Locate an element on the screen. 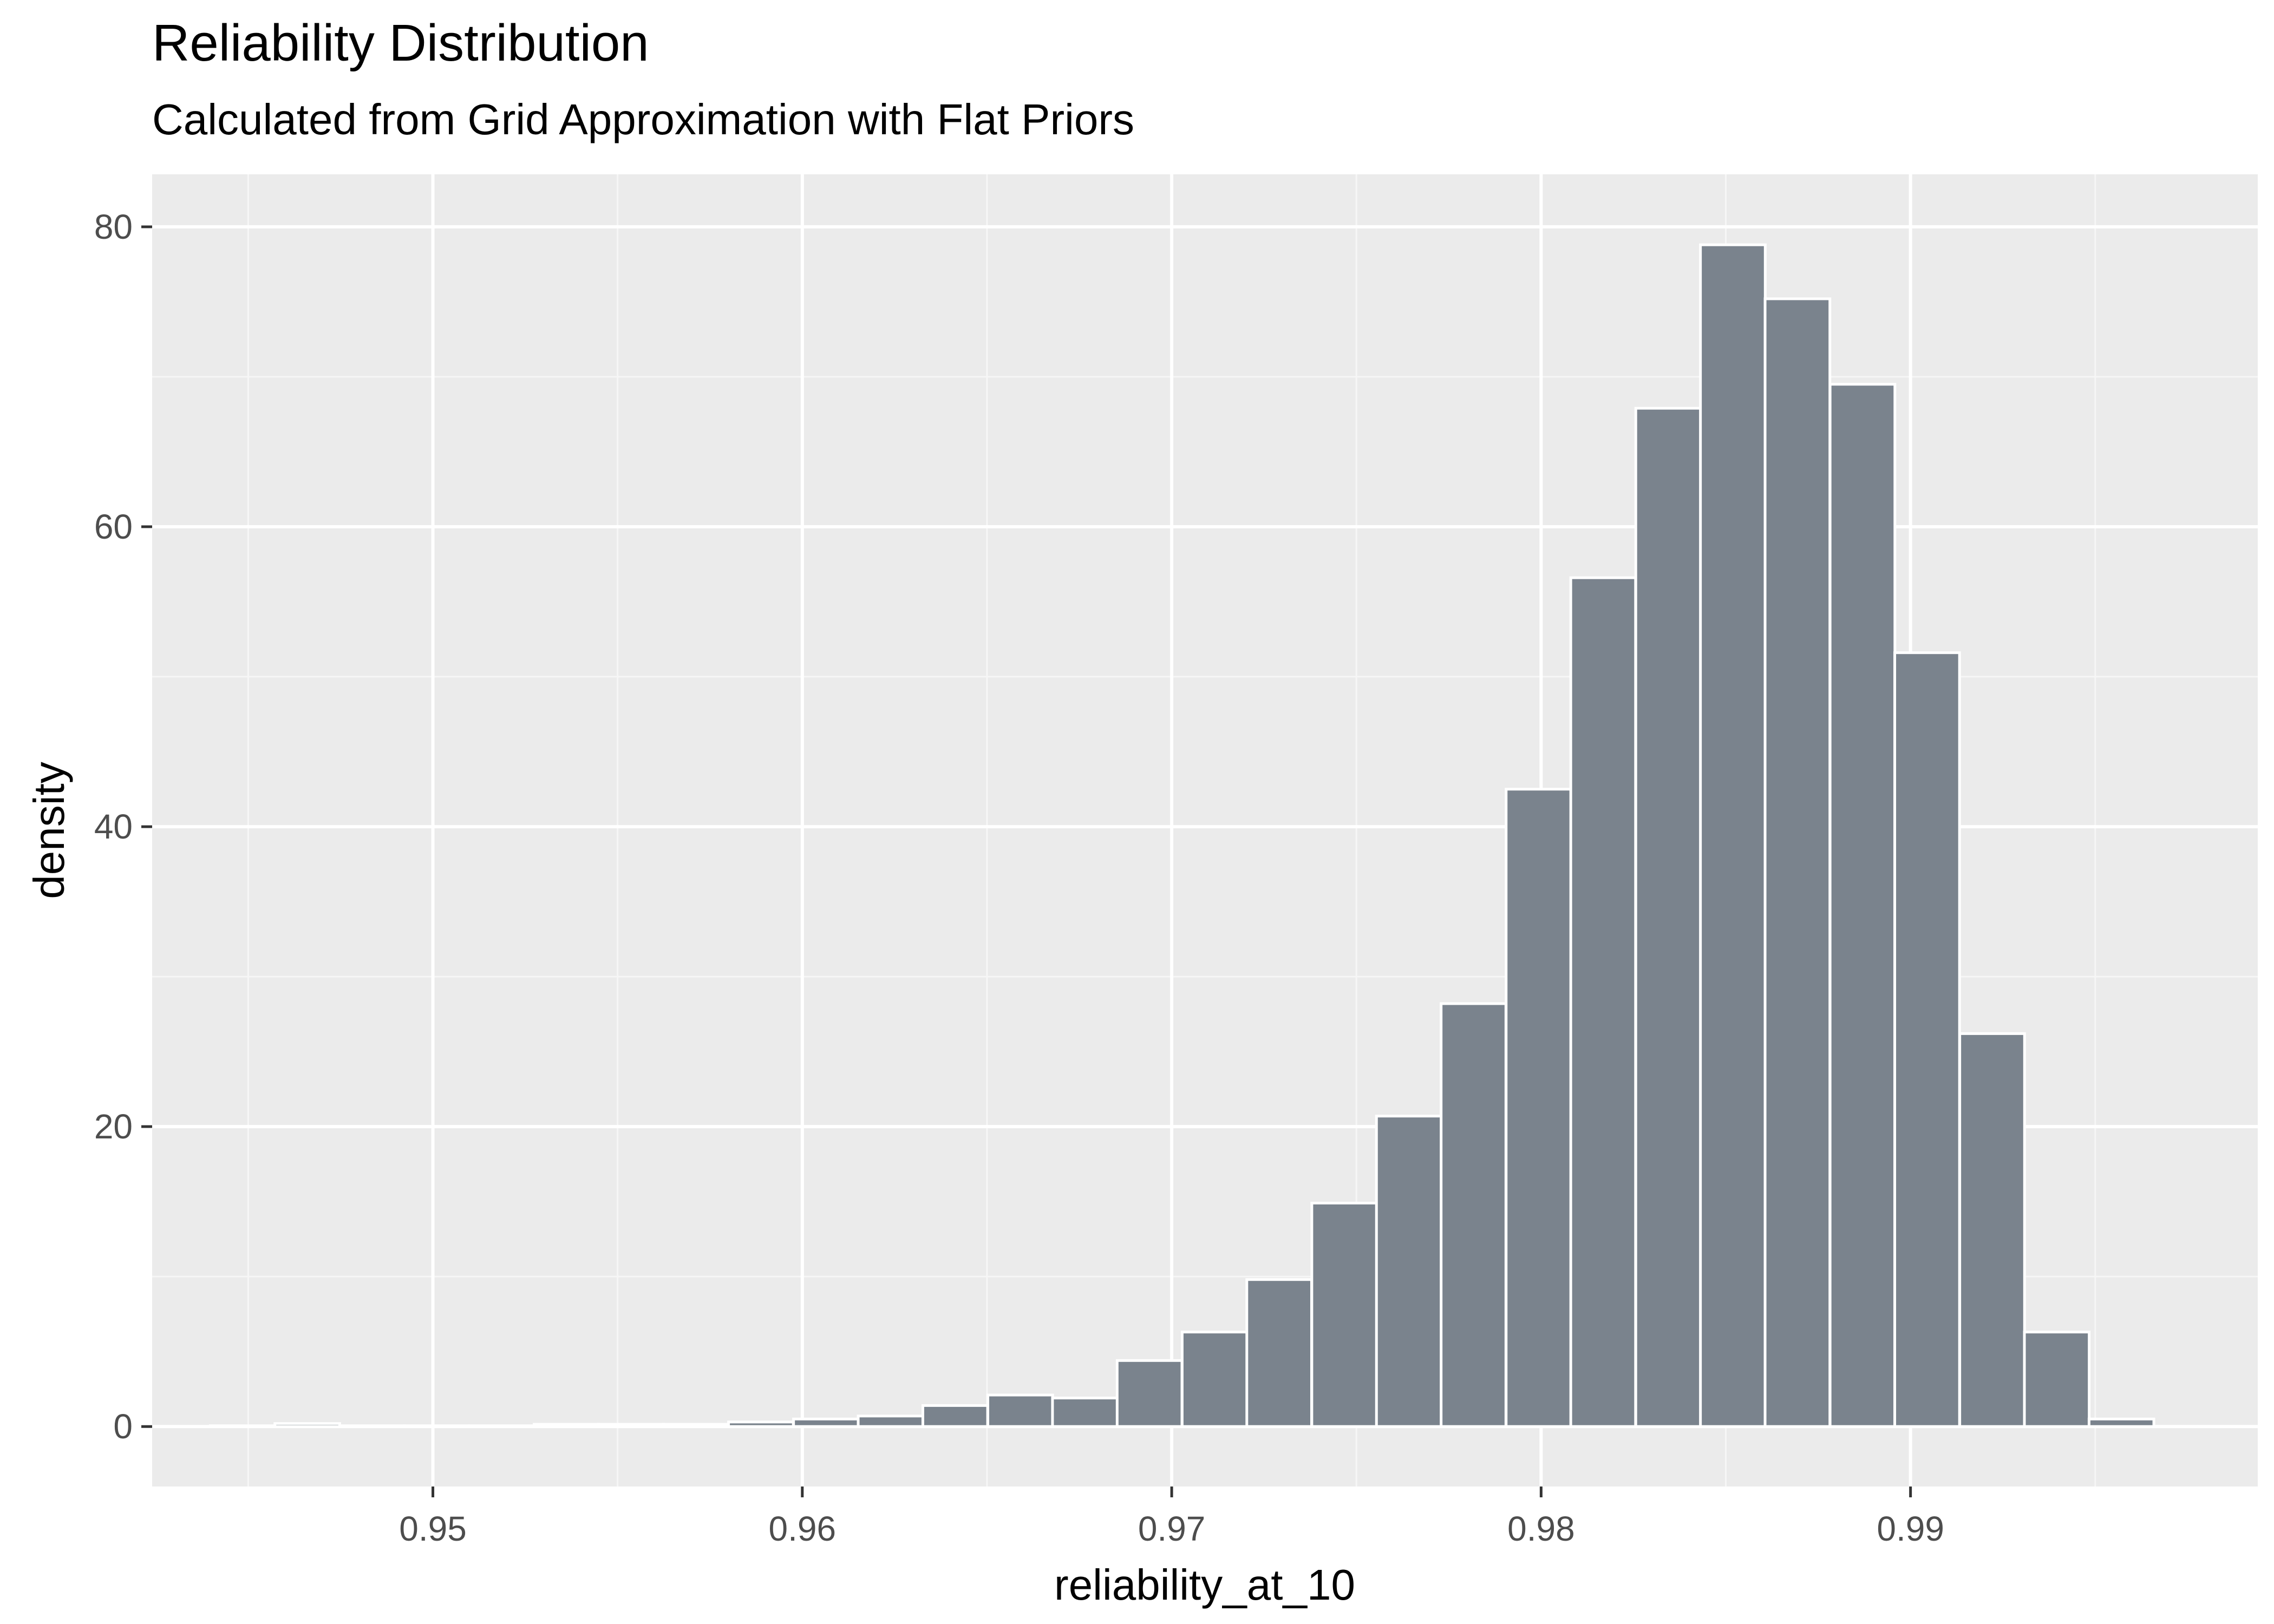 The width and height of the screenshot is (2274, 1624). y-tick-label: 80 is located at coordinates (114, 226).